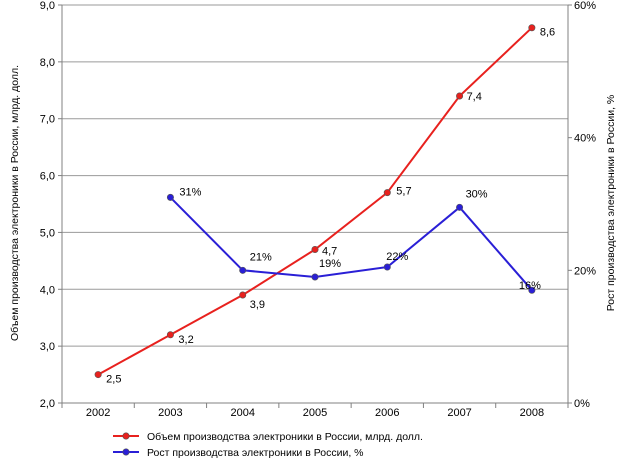 The height and width of the screenshot is (458, 624). What do you see at coordinates (170, 413) in the screenshot?
I see `x-tick-label: 2003` at bounding box center [170, 413].